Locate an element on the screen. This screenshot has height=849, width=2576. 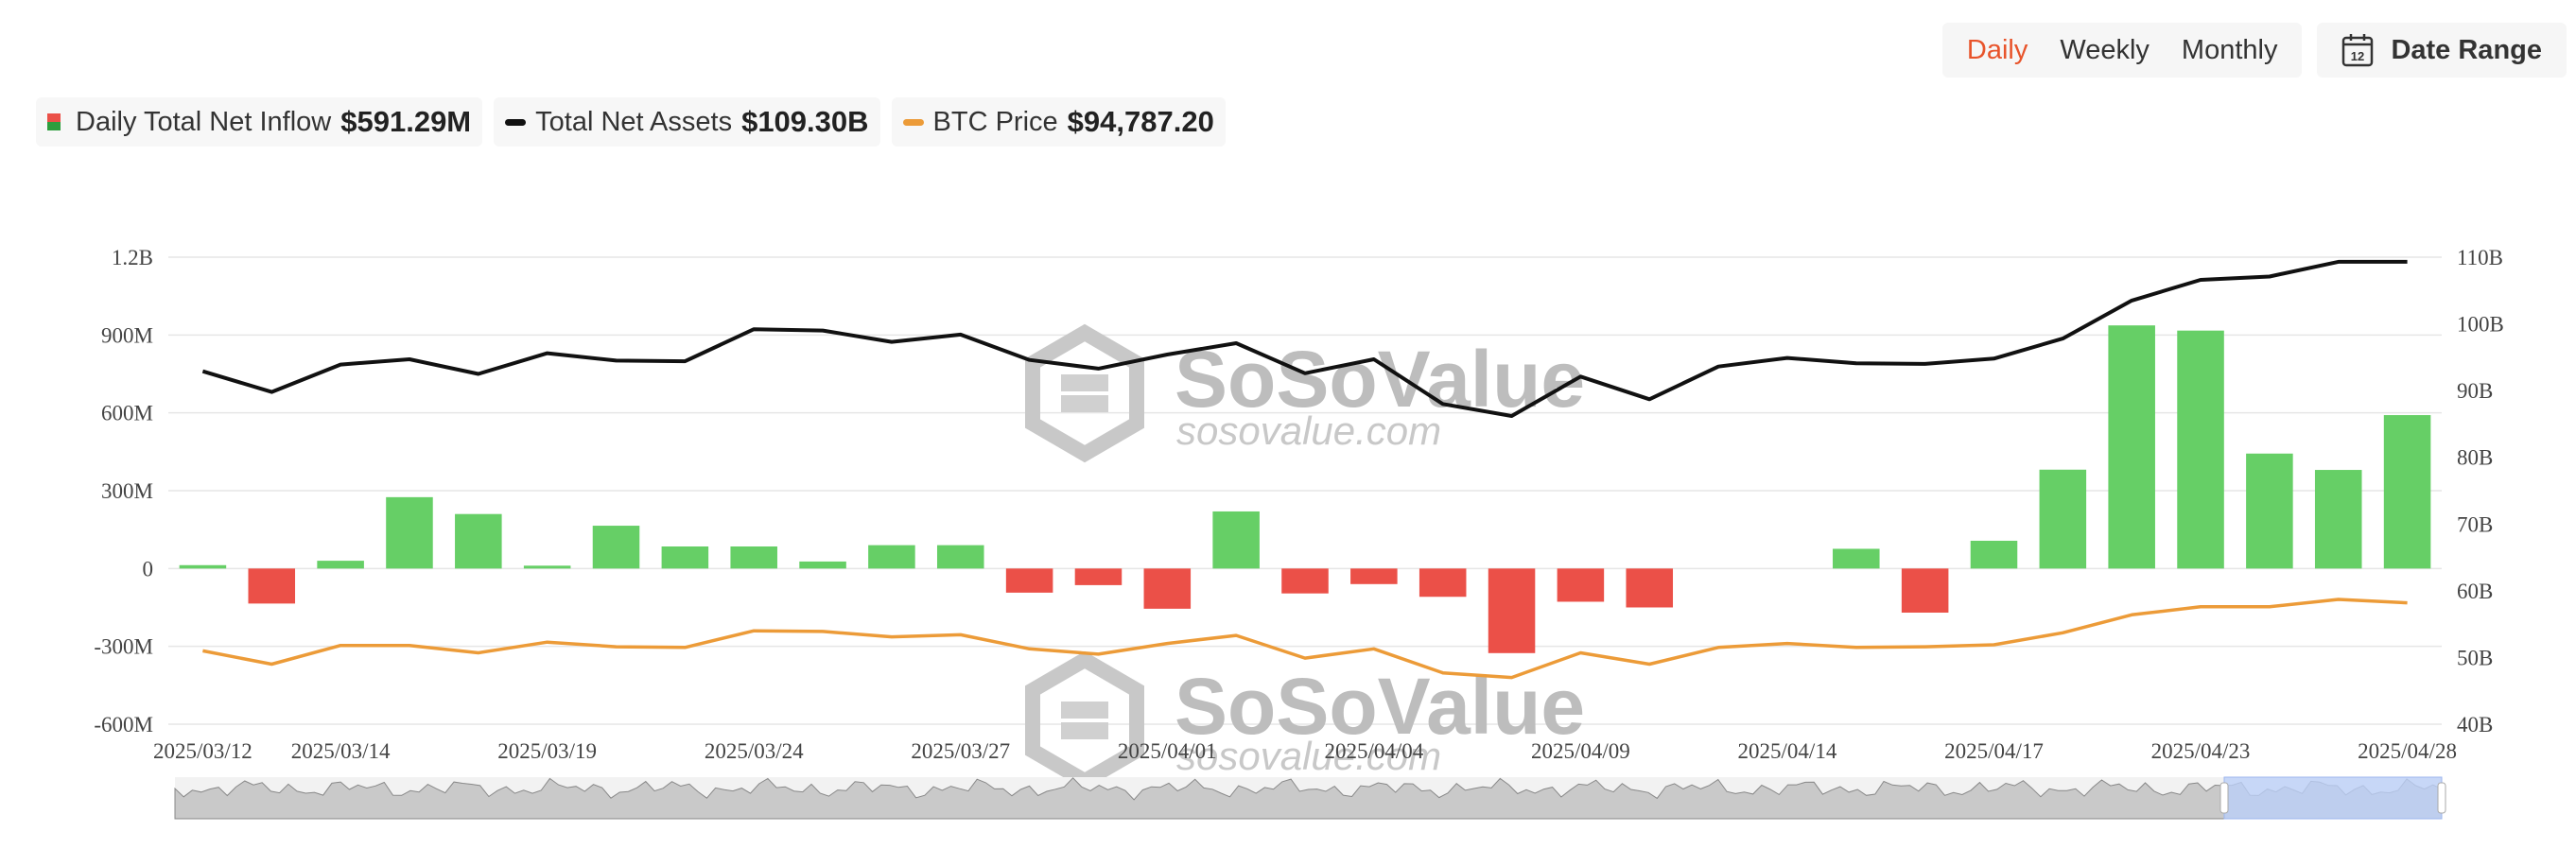
x-tick-label: 2025/04/17 is located at coordinates (1994, 751).